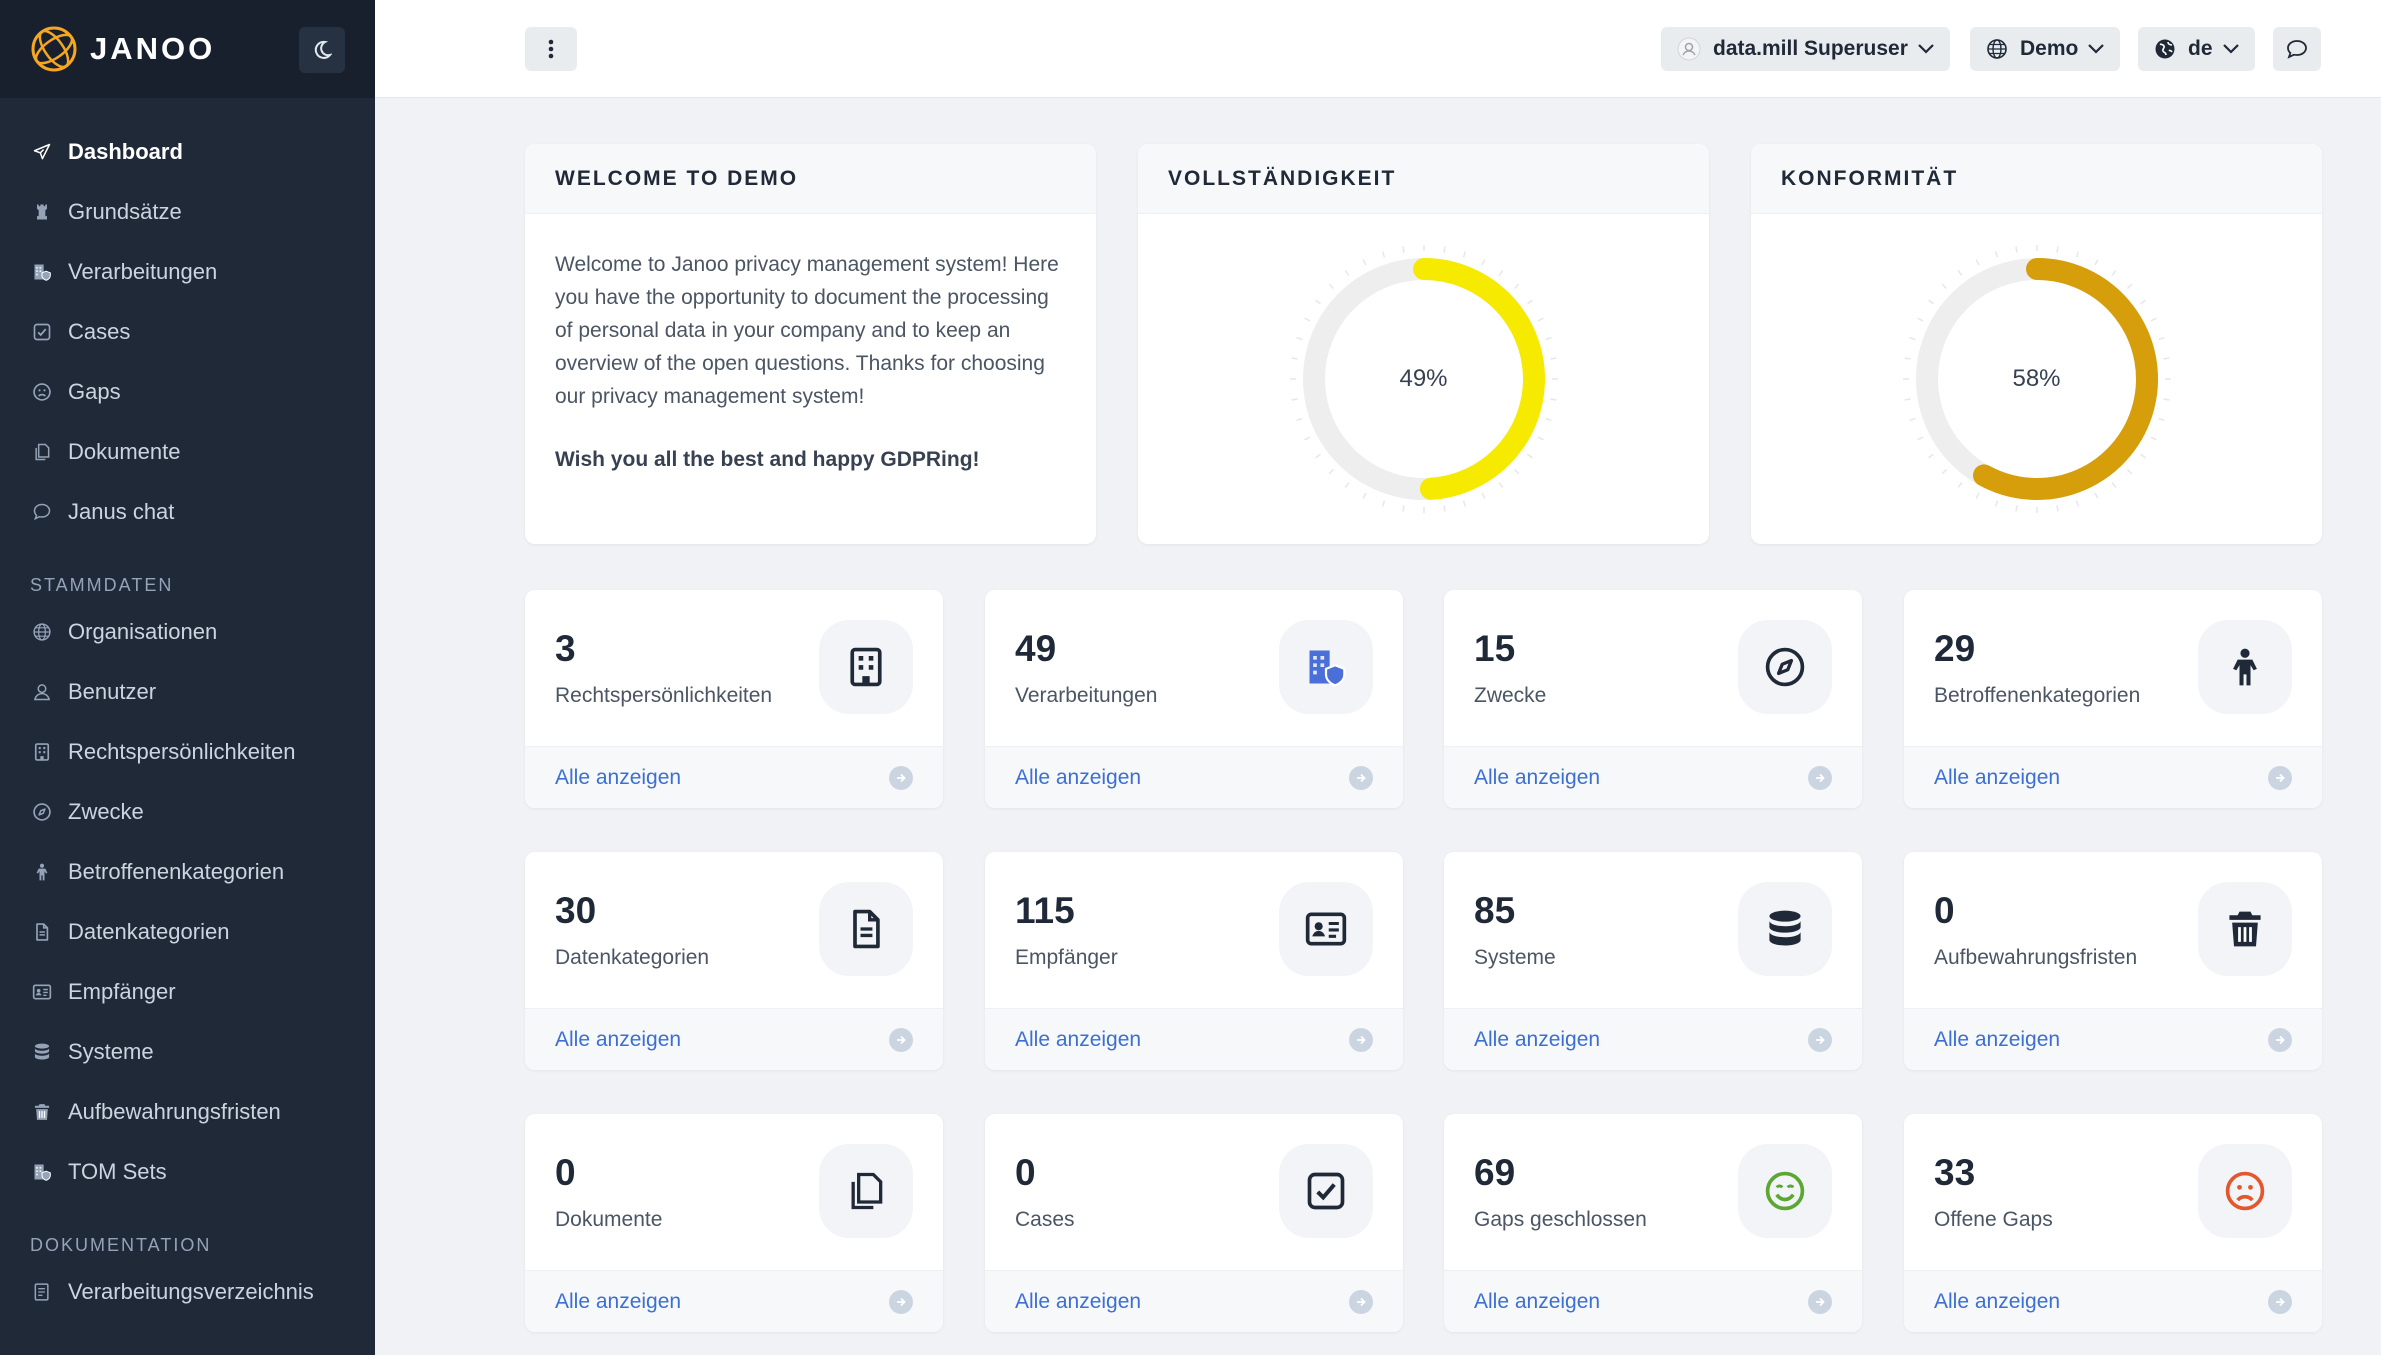 This screenshot has height=1355, width=2381. Describe the element at coordinates (54, 49) in the screenshot. I see `janoo-logo-icon` at that location.